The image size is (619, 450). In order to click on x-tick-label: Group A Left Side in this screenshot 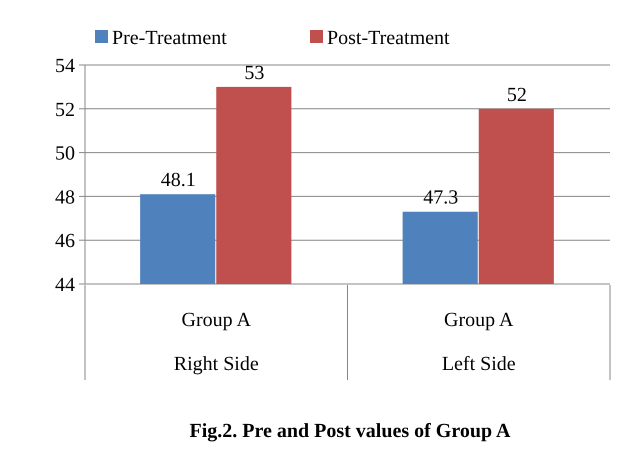, I will do `click(479, 342)`.